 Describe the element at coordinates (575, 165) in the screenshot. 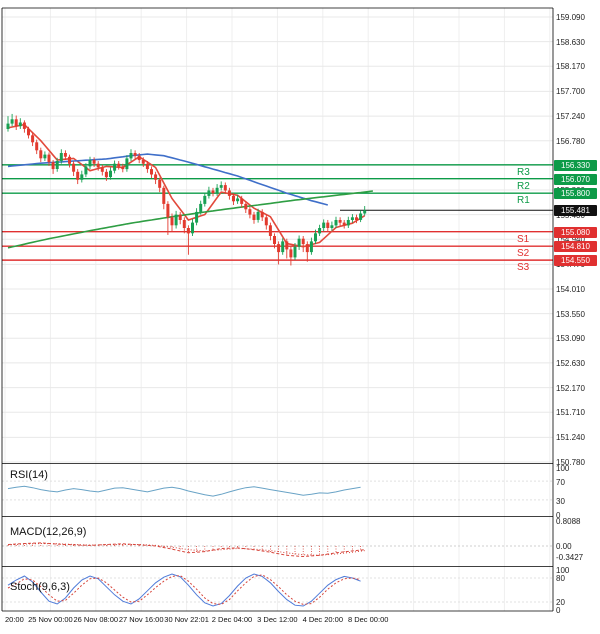

I see `price-badge-r3: 156.330` at that location.